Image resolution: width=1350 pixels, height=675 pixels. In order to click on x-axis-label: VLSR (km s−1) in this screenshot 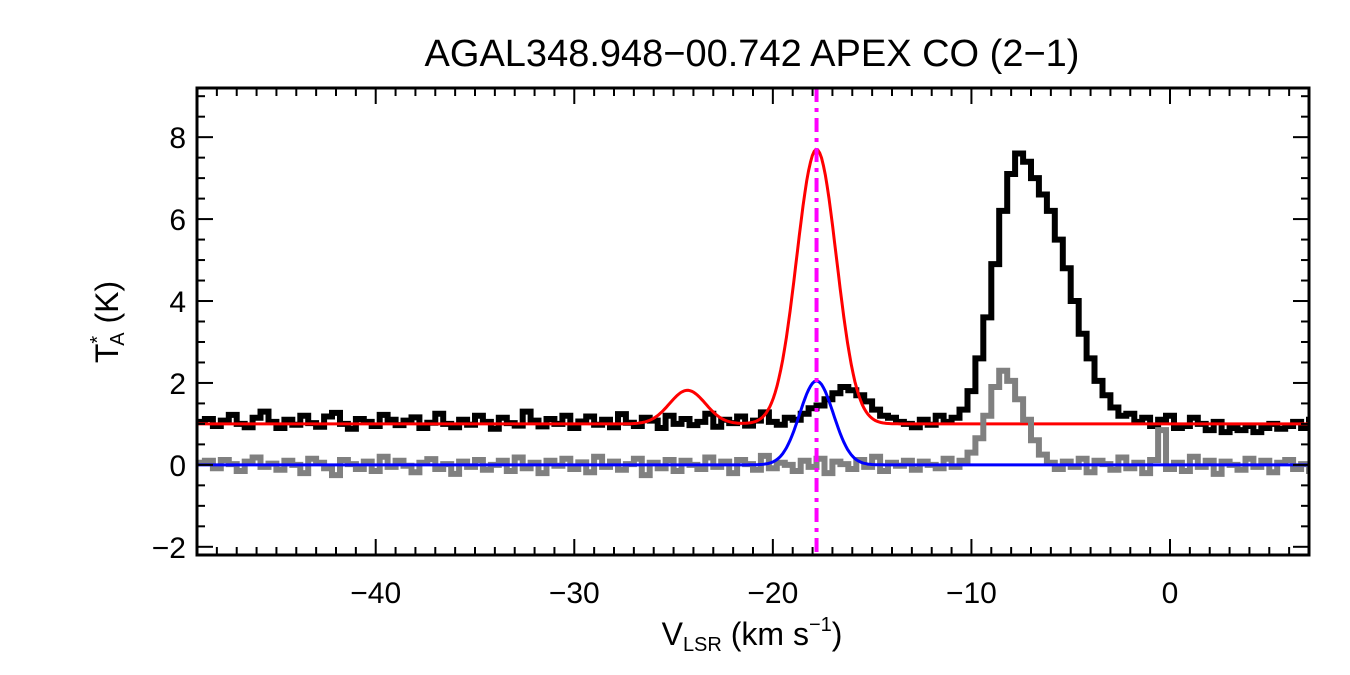, I will do `click(752, 635)`.